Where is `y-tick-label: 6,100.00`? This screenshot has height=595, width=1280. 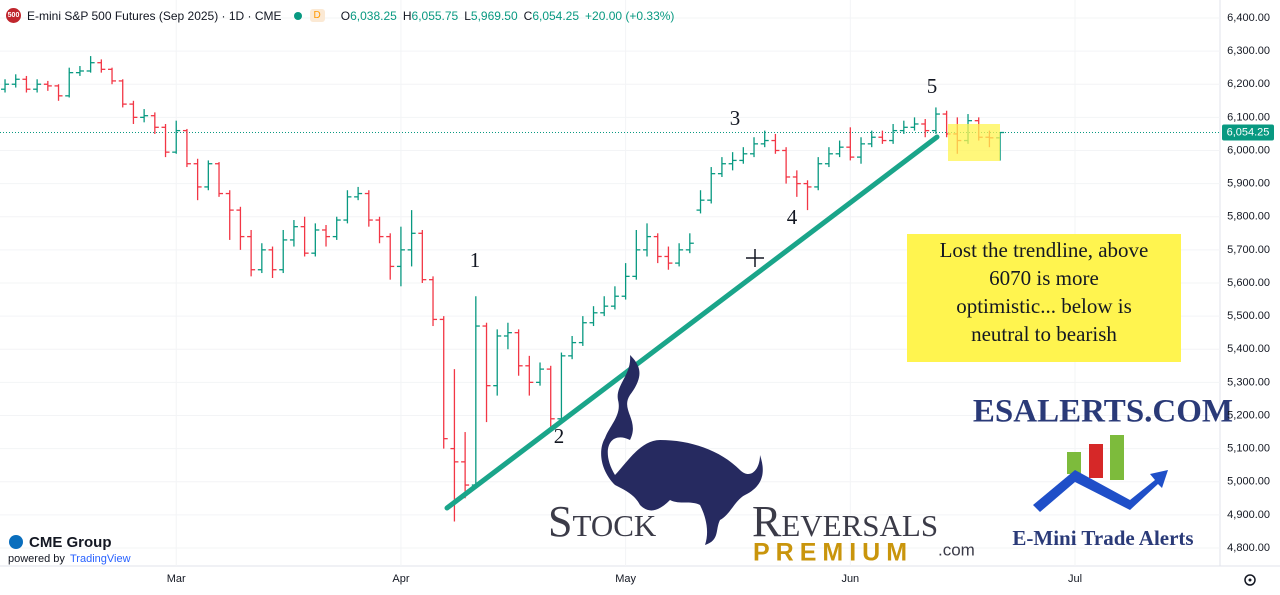
y-tick-label: 6,100.00 is located at coordinates (1248, 117).